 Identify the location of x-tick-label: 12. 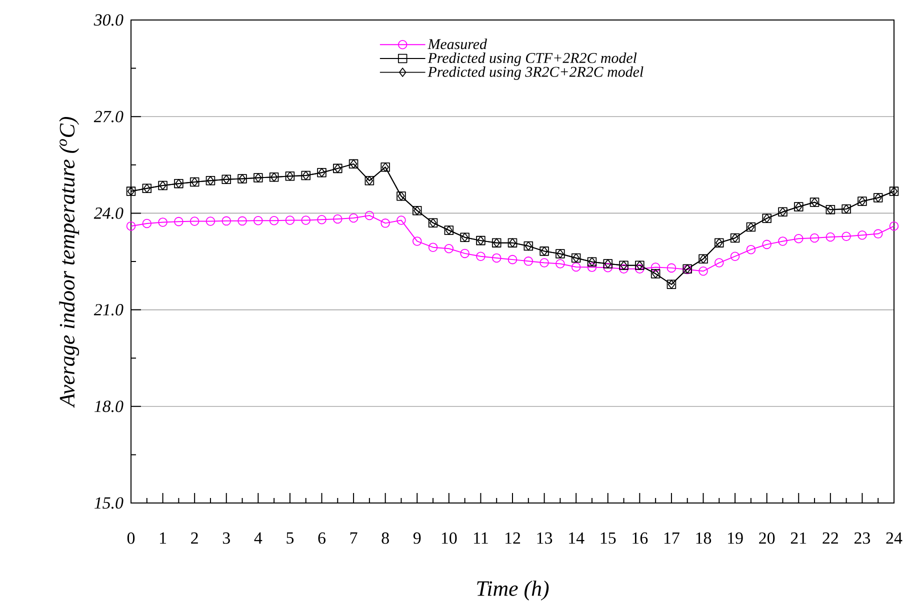
(513, 538).